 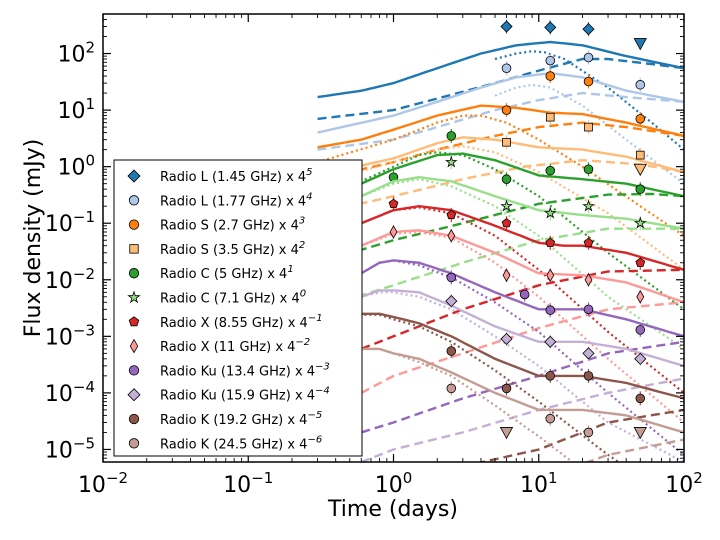 I want to click on y-tick-label: 10⁻⁴, so click(x=70, y=392).